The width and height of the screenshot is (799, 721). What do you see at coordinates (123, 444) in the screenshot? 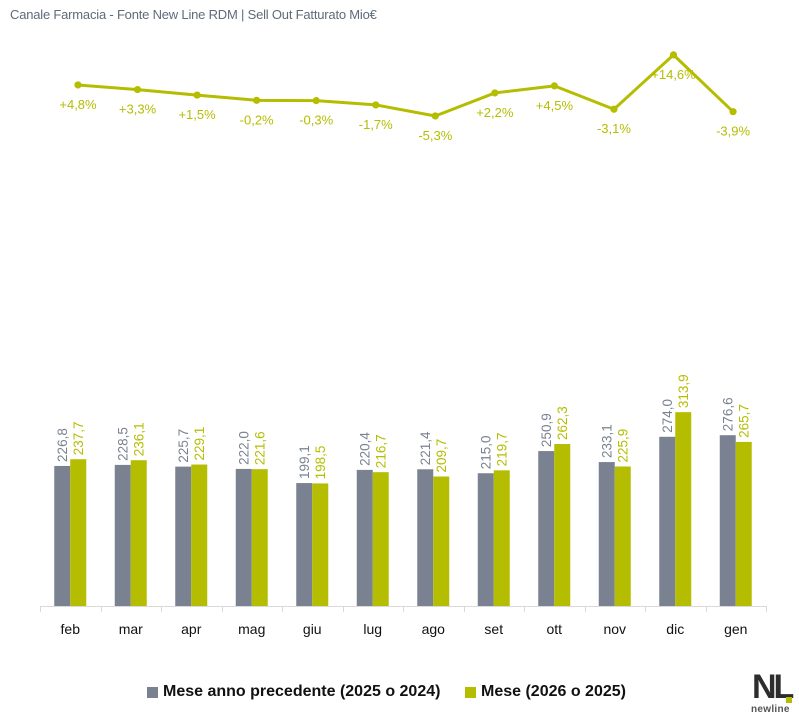
I see `bar-label-previous-mar: 228,5` at bounding box center [123, 444].